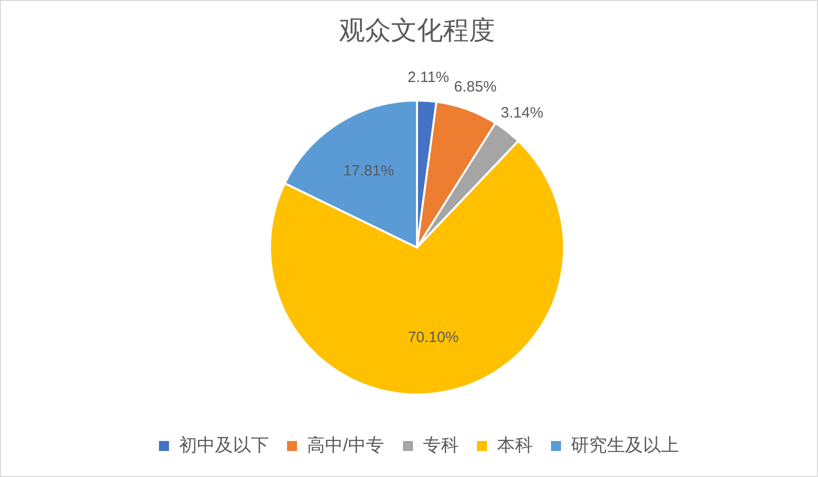  I want to click on legend-label: 高中/中专, so click(345, 445).